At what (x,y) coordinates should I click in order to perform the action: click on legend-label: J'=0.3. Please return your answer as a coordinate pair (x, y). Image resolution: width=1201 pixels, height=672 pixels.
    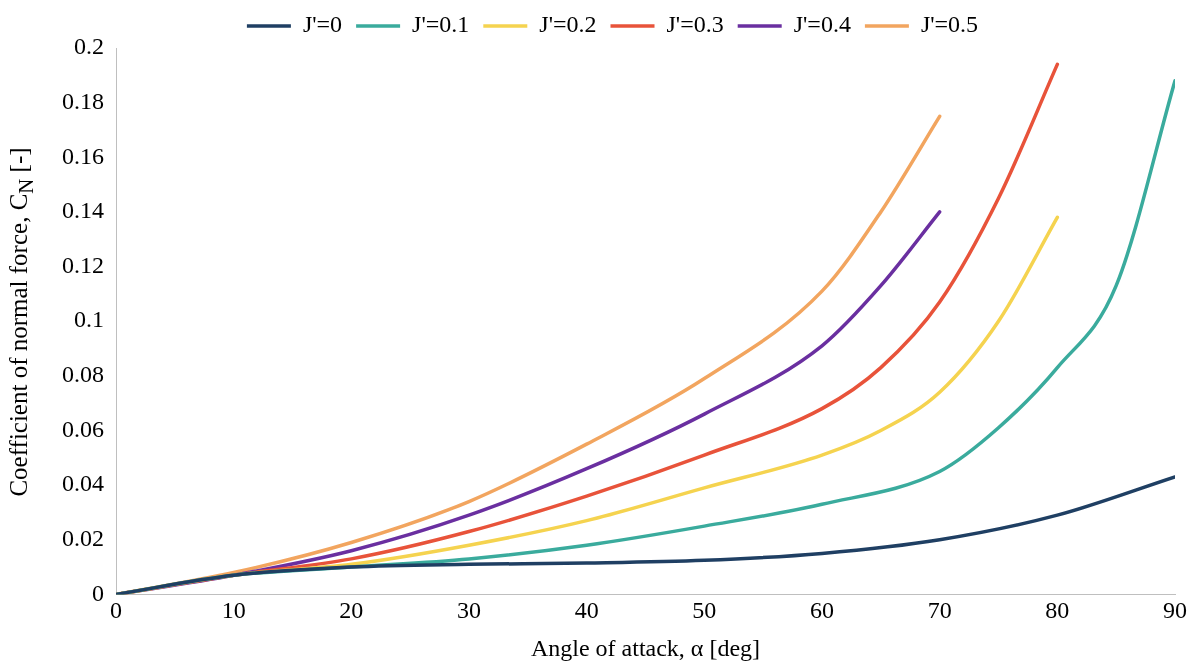
    Looking at the image, I should click on (695, 24).